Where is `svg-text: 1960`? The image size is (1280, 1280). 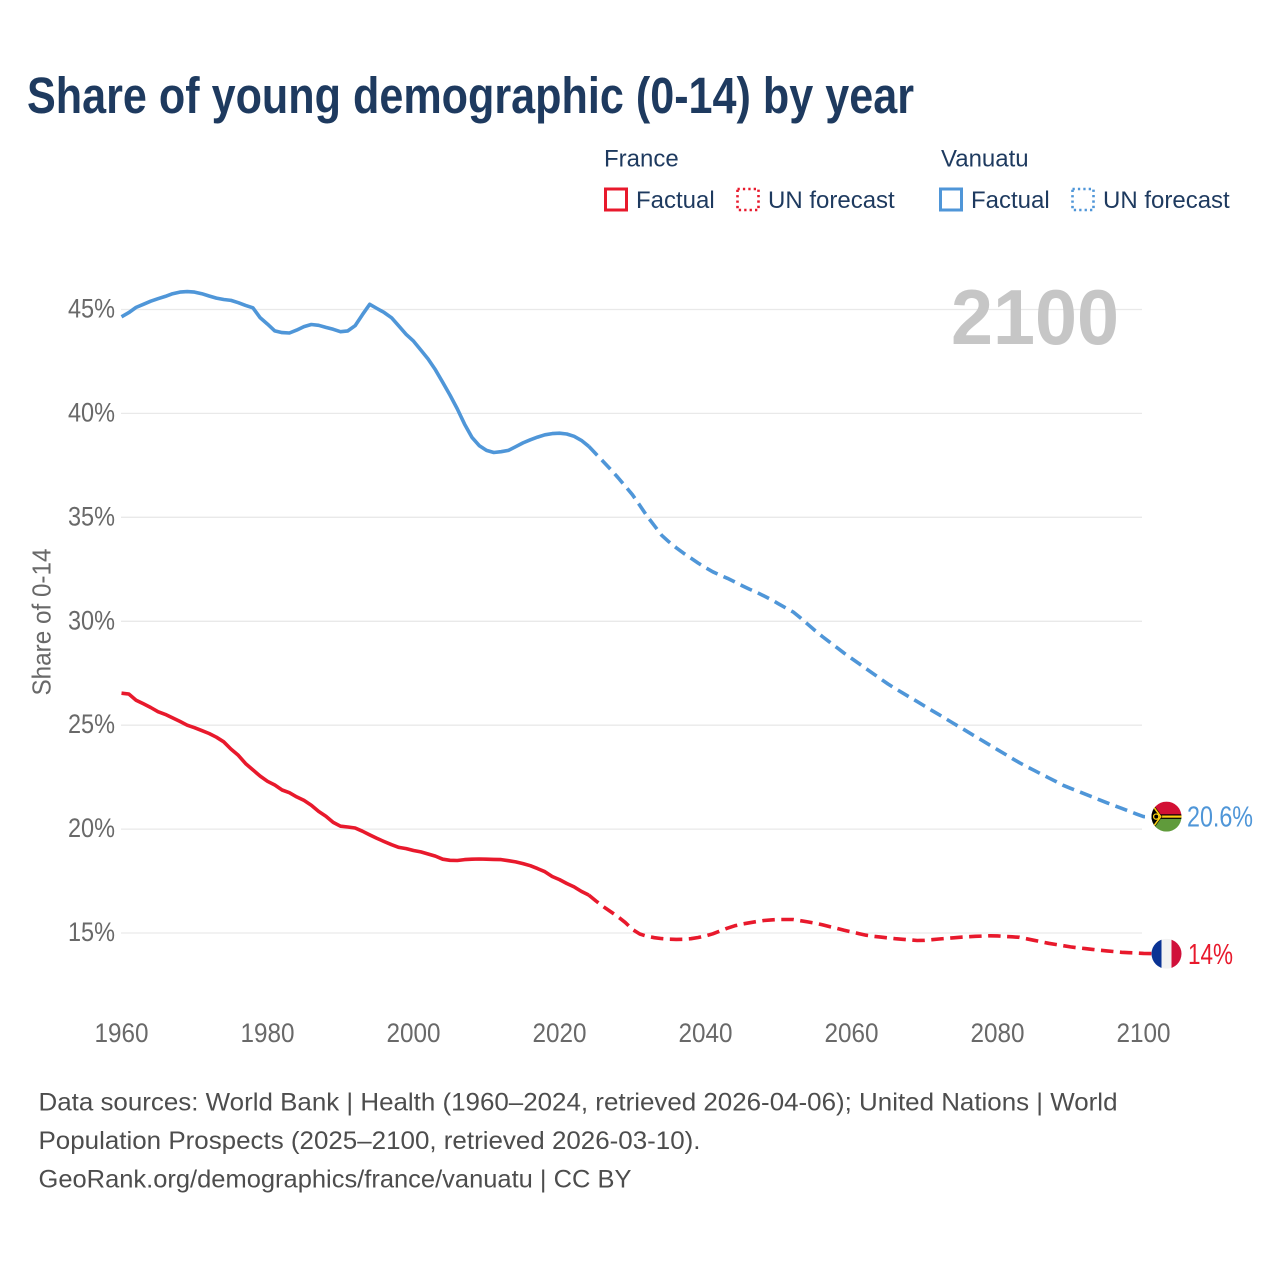
svg-text: 1960 is located at coordinates (122, 1033).